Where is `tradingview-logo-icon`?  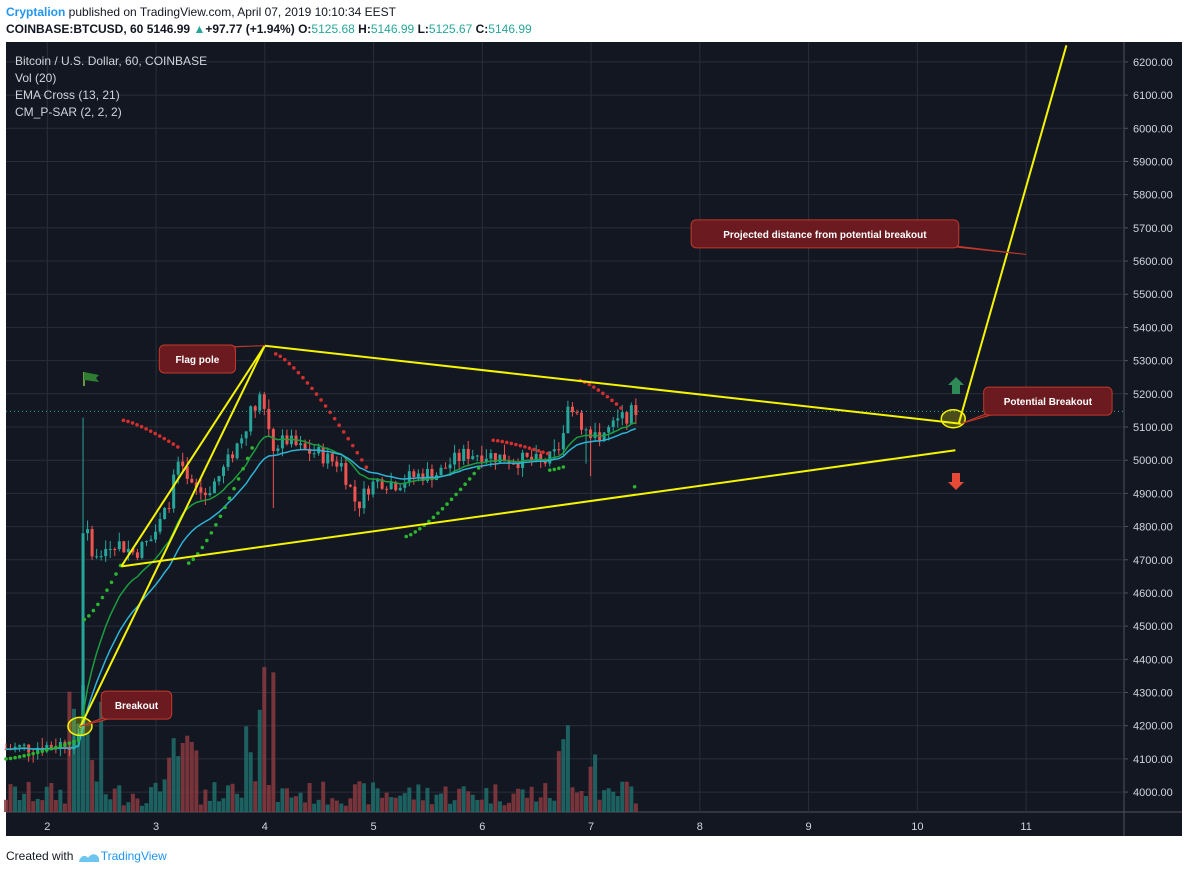
tradingview-logo-icon is located at coordinates (88, 858).